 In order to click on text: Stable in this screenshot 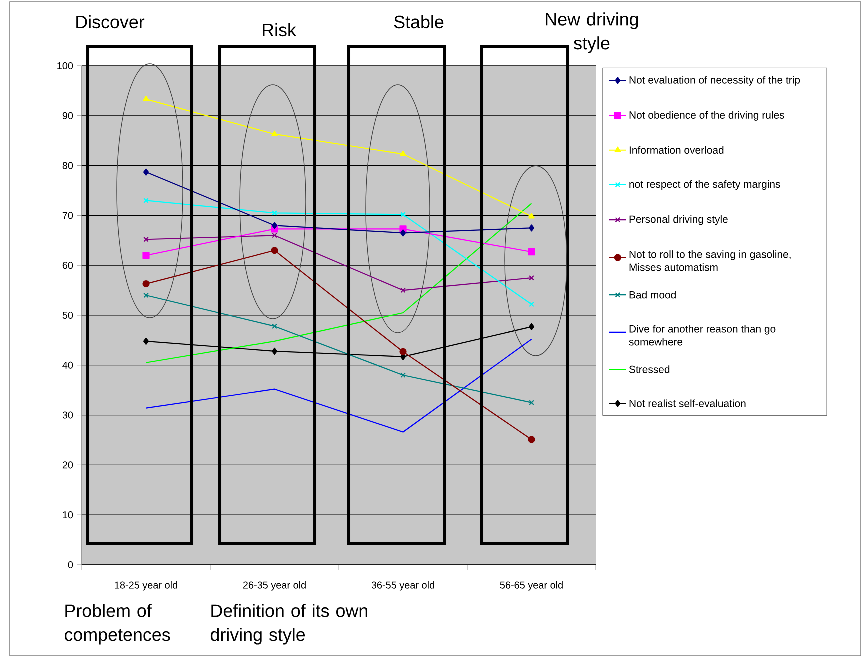, I will do `click(419, 22)`.